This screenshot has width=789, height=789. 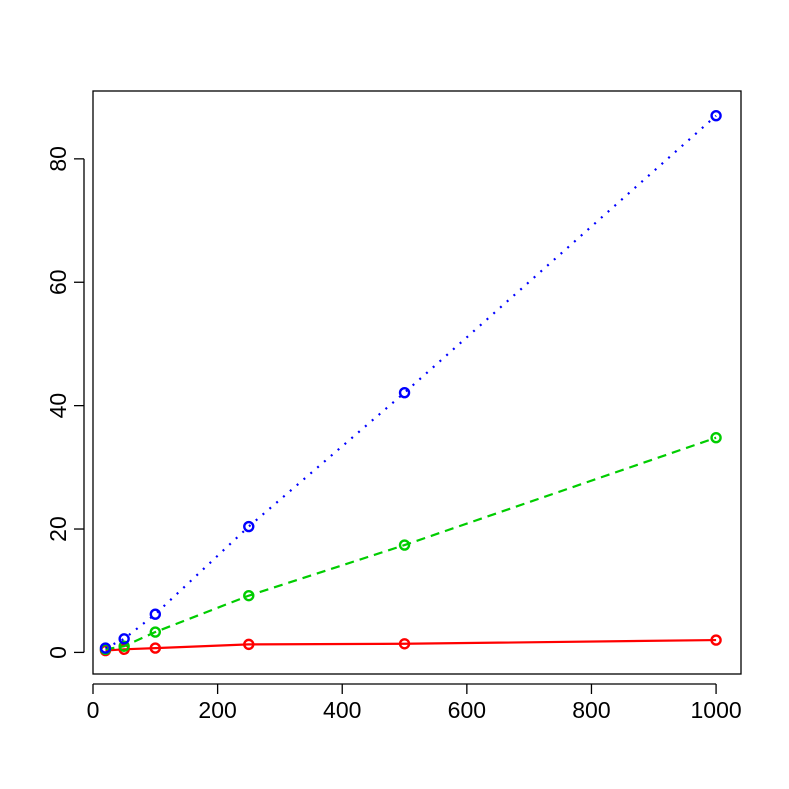 I want to click on x-tick-label: 1000, so click(x=715, y=710).